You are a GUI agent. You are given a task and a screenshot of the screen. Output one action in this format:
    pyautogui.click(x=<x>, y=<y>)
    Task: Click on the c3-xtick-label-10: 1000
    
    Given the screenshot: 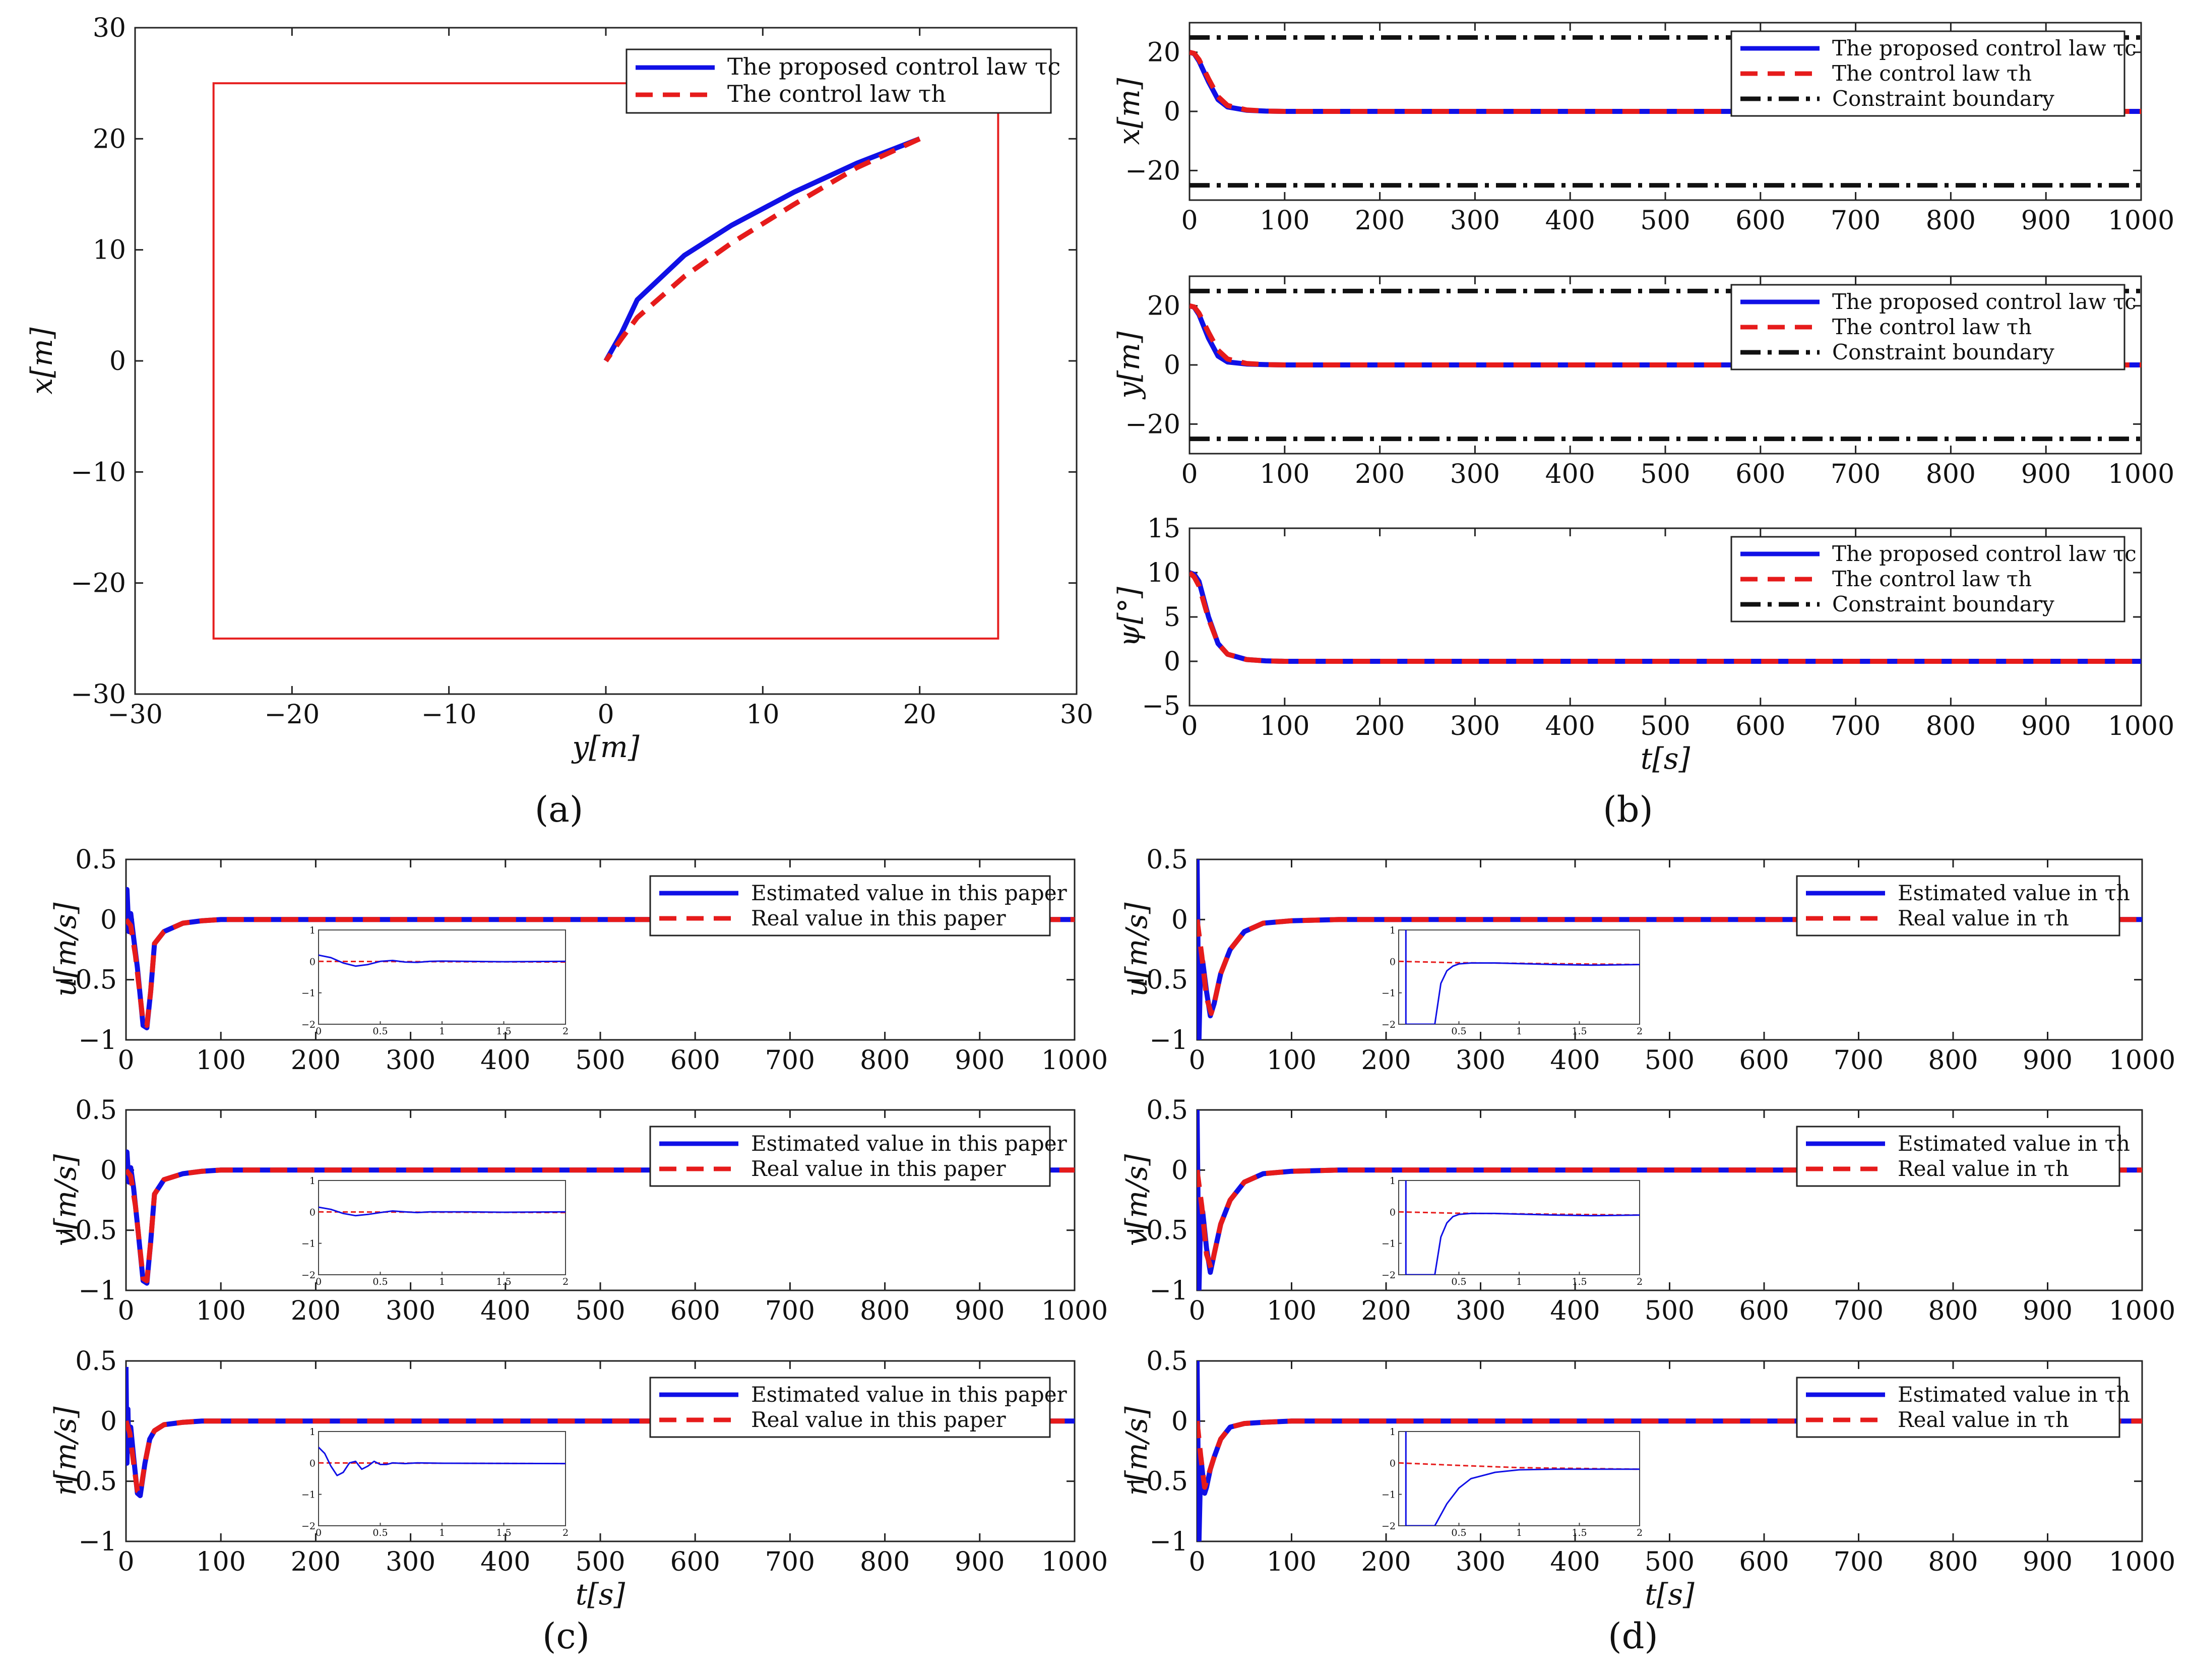 What is the action you would take?
    pyautogui.click(x=1075, y=1562)
    